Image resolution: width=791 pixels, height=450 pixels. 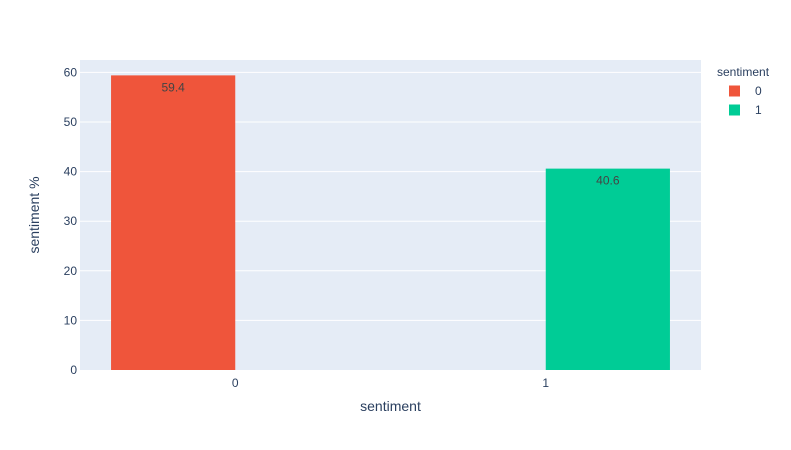 I want to click on x-axis-title: sentiment, so click(x=390, y=406).